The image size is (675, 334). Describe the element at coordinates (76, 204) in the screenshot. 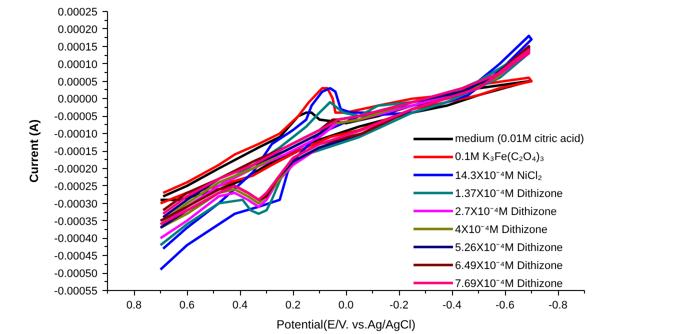

I see `y-tick-label: -0.00030` at that location.